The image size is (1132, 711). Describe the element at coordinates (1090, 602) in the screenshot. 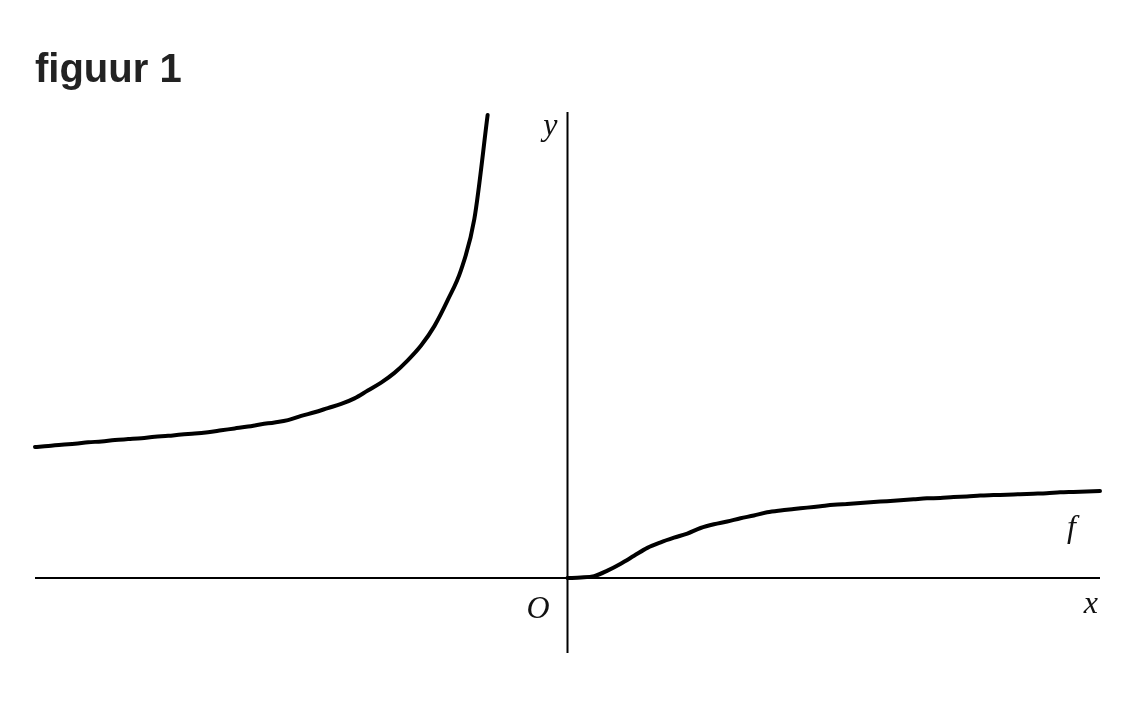

I see `x-axis-title: x` at that location.